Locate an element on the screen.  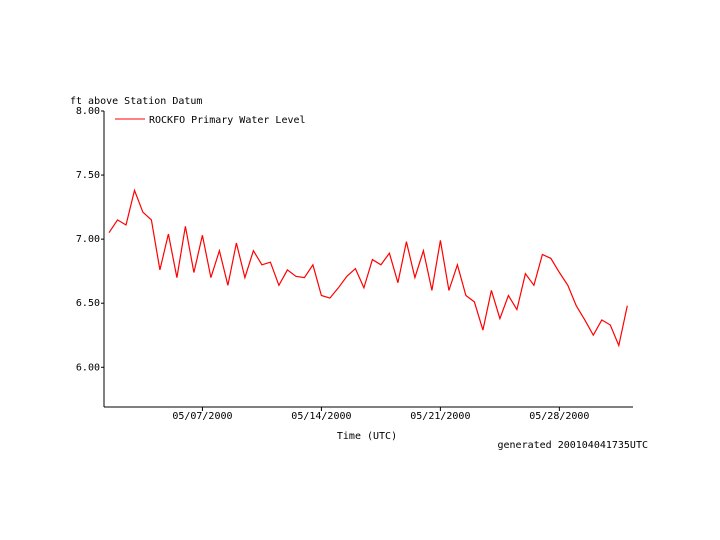
y-tick-label: 7.50 is located at coordinates (88, 175).